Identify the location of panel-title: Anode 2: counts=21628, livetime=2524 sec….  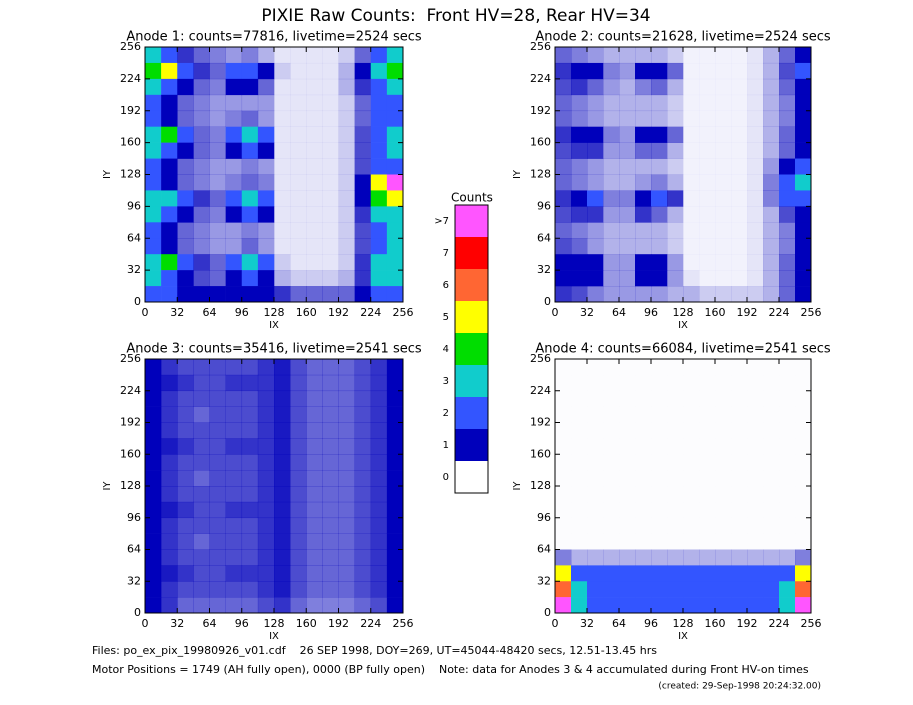
(683, 37).